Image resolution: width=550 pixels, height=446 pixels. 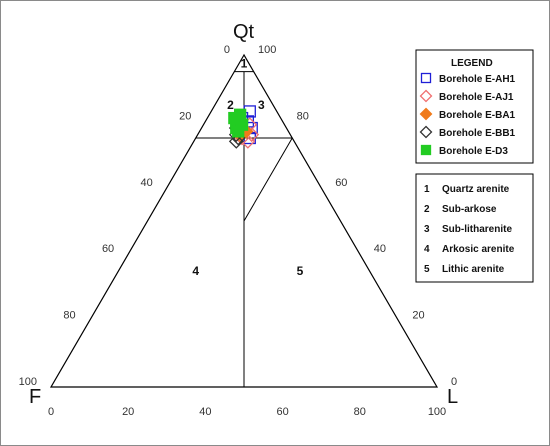 I want to click on tick-label-bottom: 20, so click(x=128, y=412).